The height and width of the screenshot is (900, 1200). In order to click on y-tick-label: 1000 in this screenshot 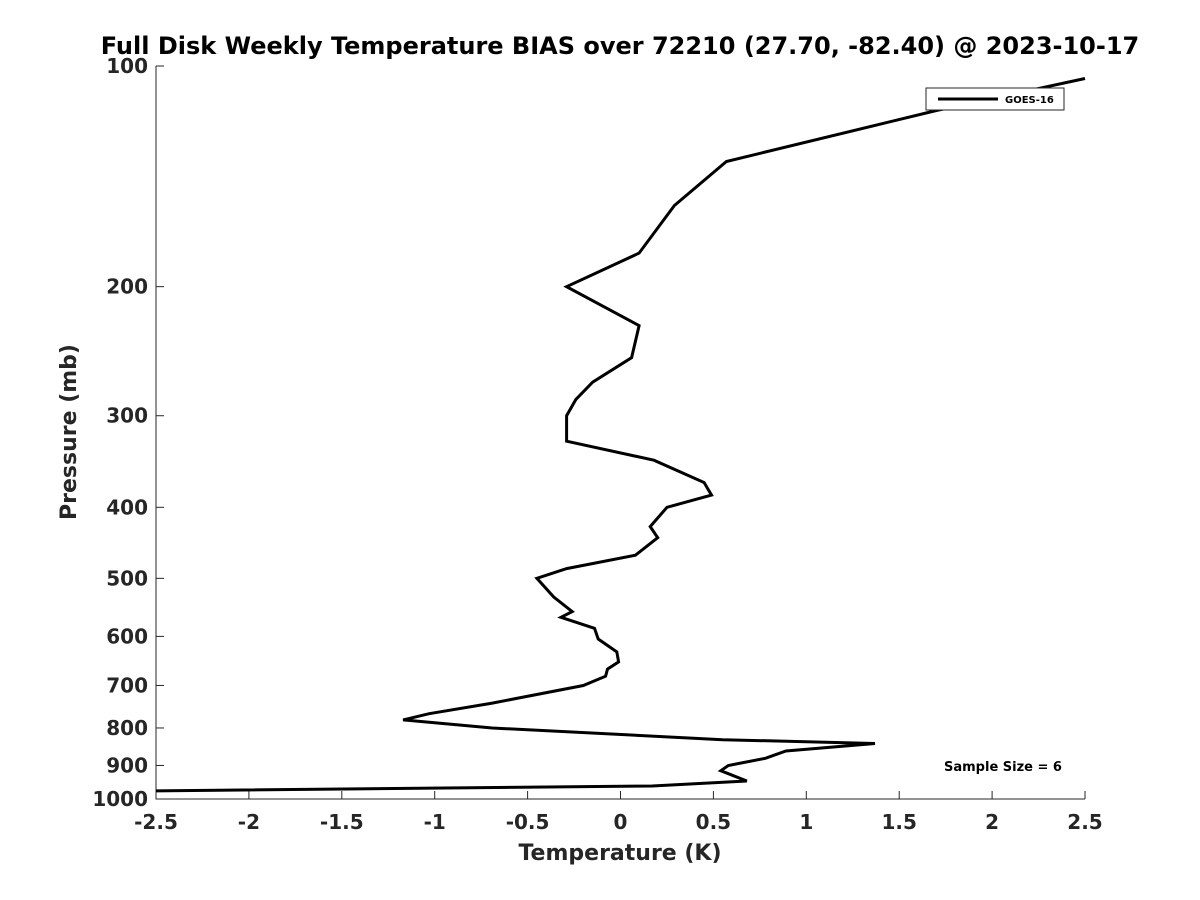, I will do `click(120, 799)`.